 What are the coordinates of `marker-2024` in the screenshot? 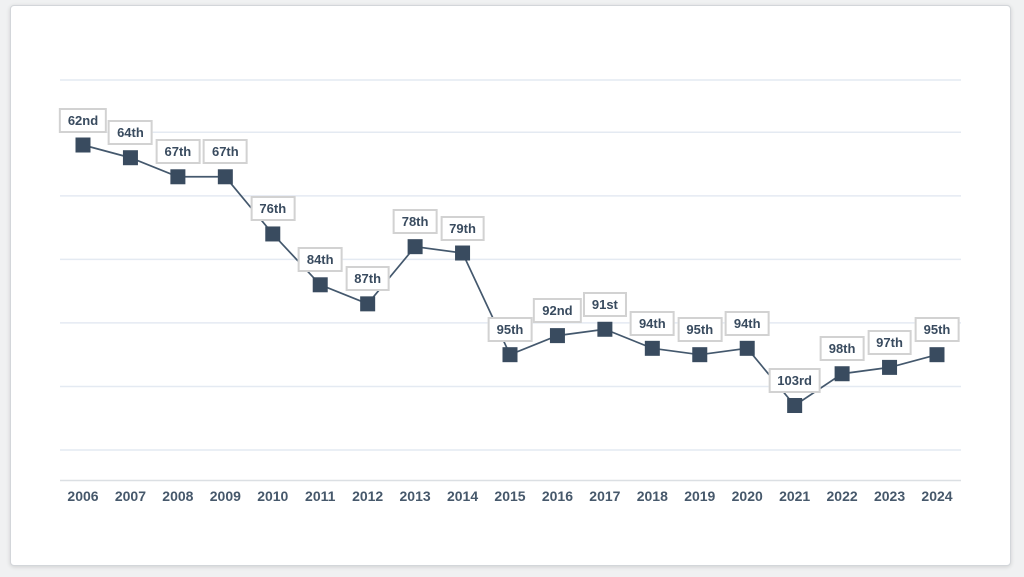 It's located at (937, 355).